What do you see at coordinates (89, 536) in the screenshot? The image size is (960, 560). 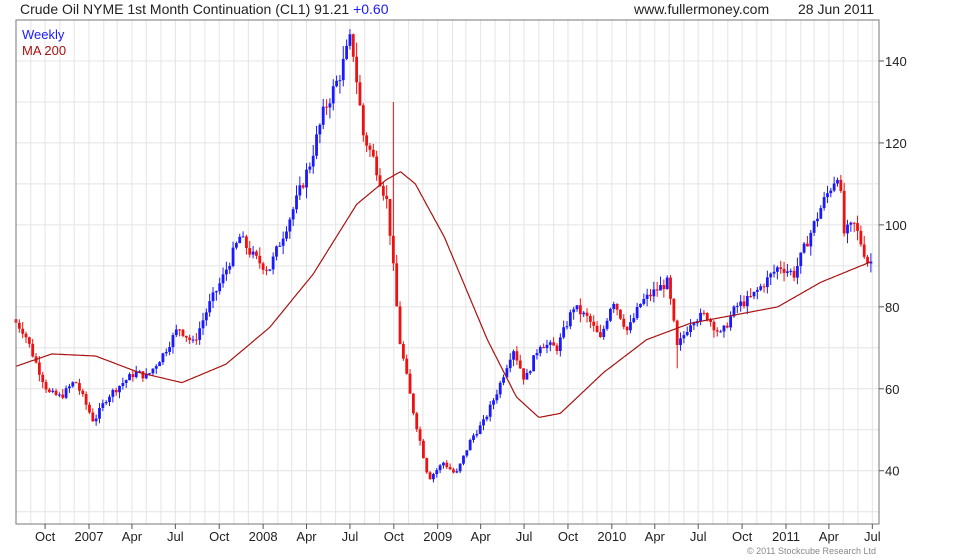 I see `x-tick-label: 2007` at bounding box center [89, 536].